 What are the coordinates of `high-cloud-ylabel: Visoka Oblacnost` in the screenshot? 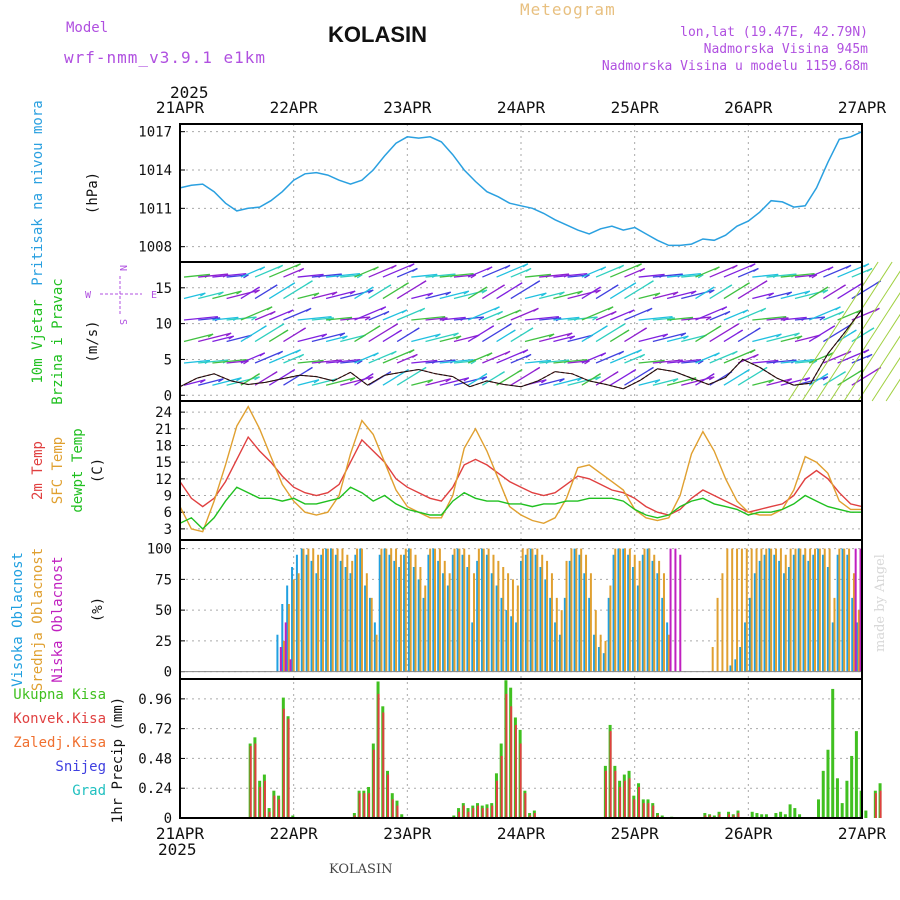 It's located at (18, 619).